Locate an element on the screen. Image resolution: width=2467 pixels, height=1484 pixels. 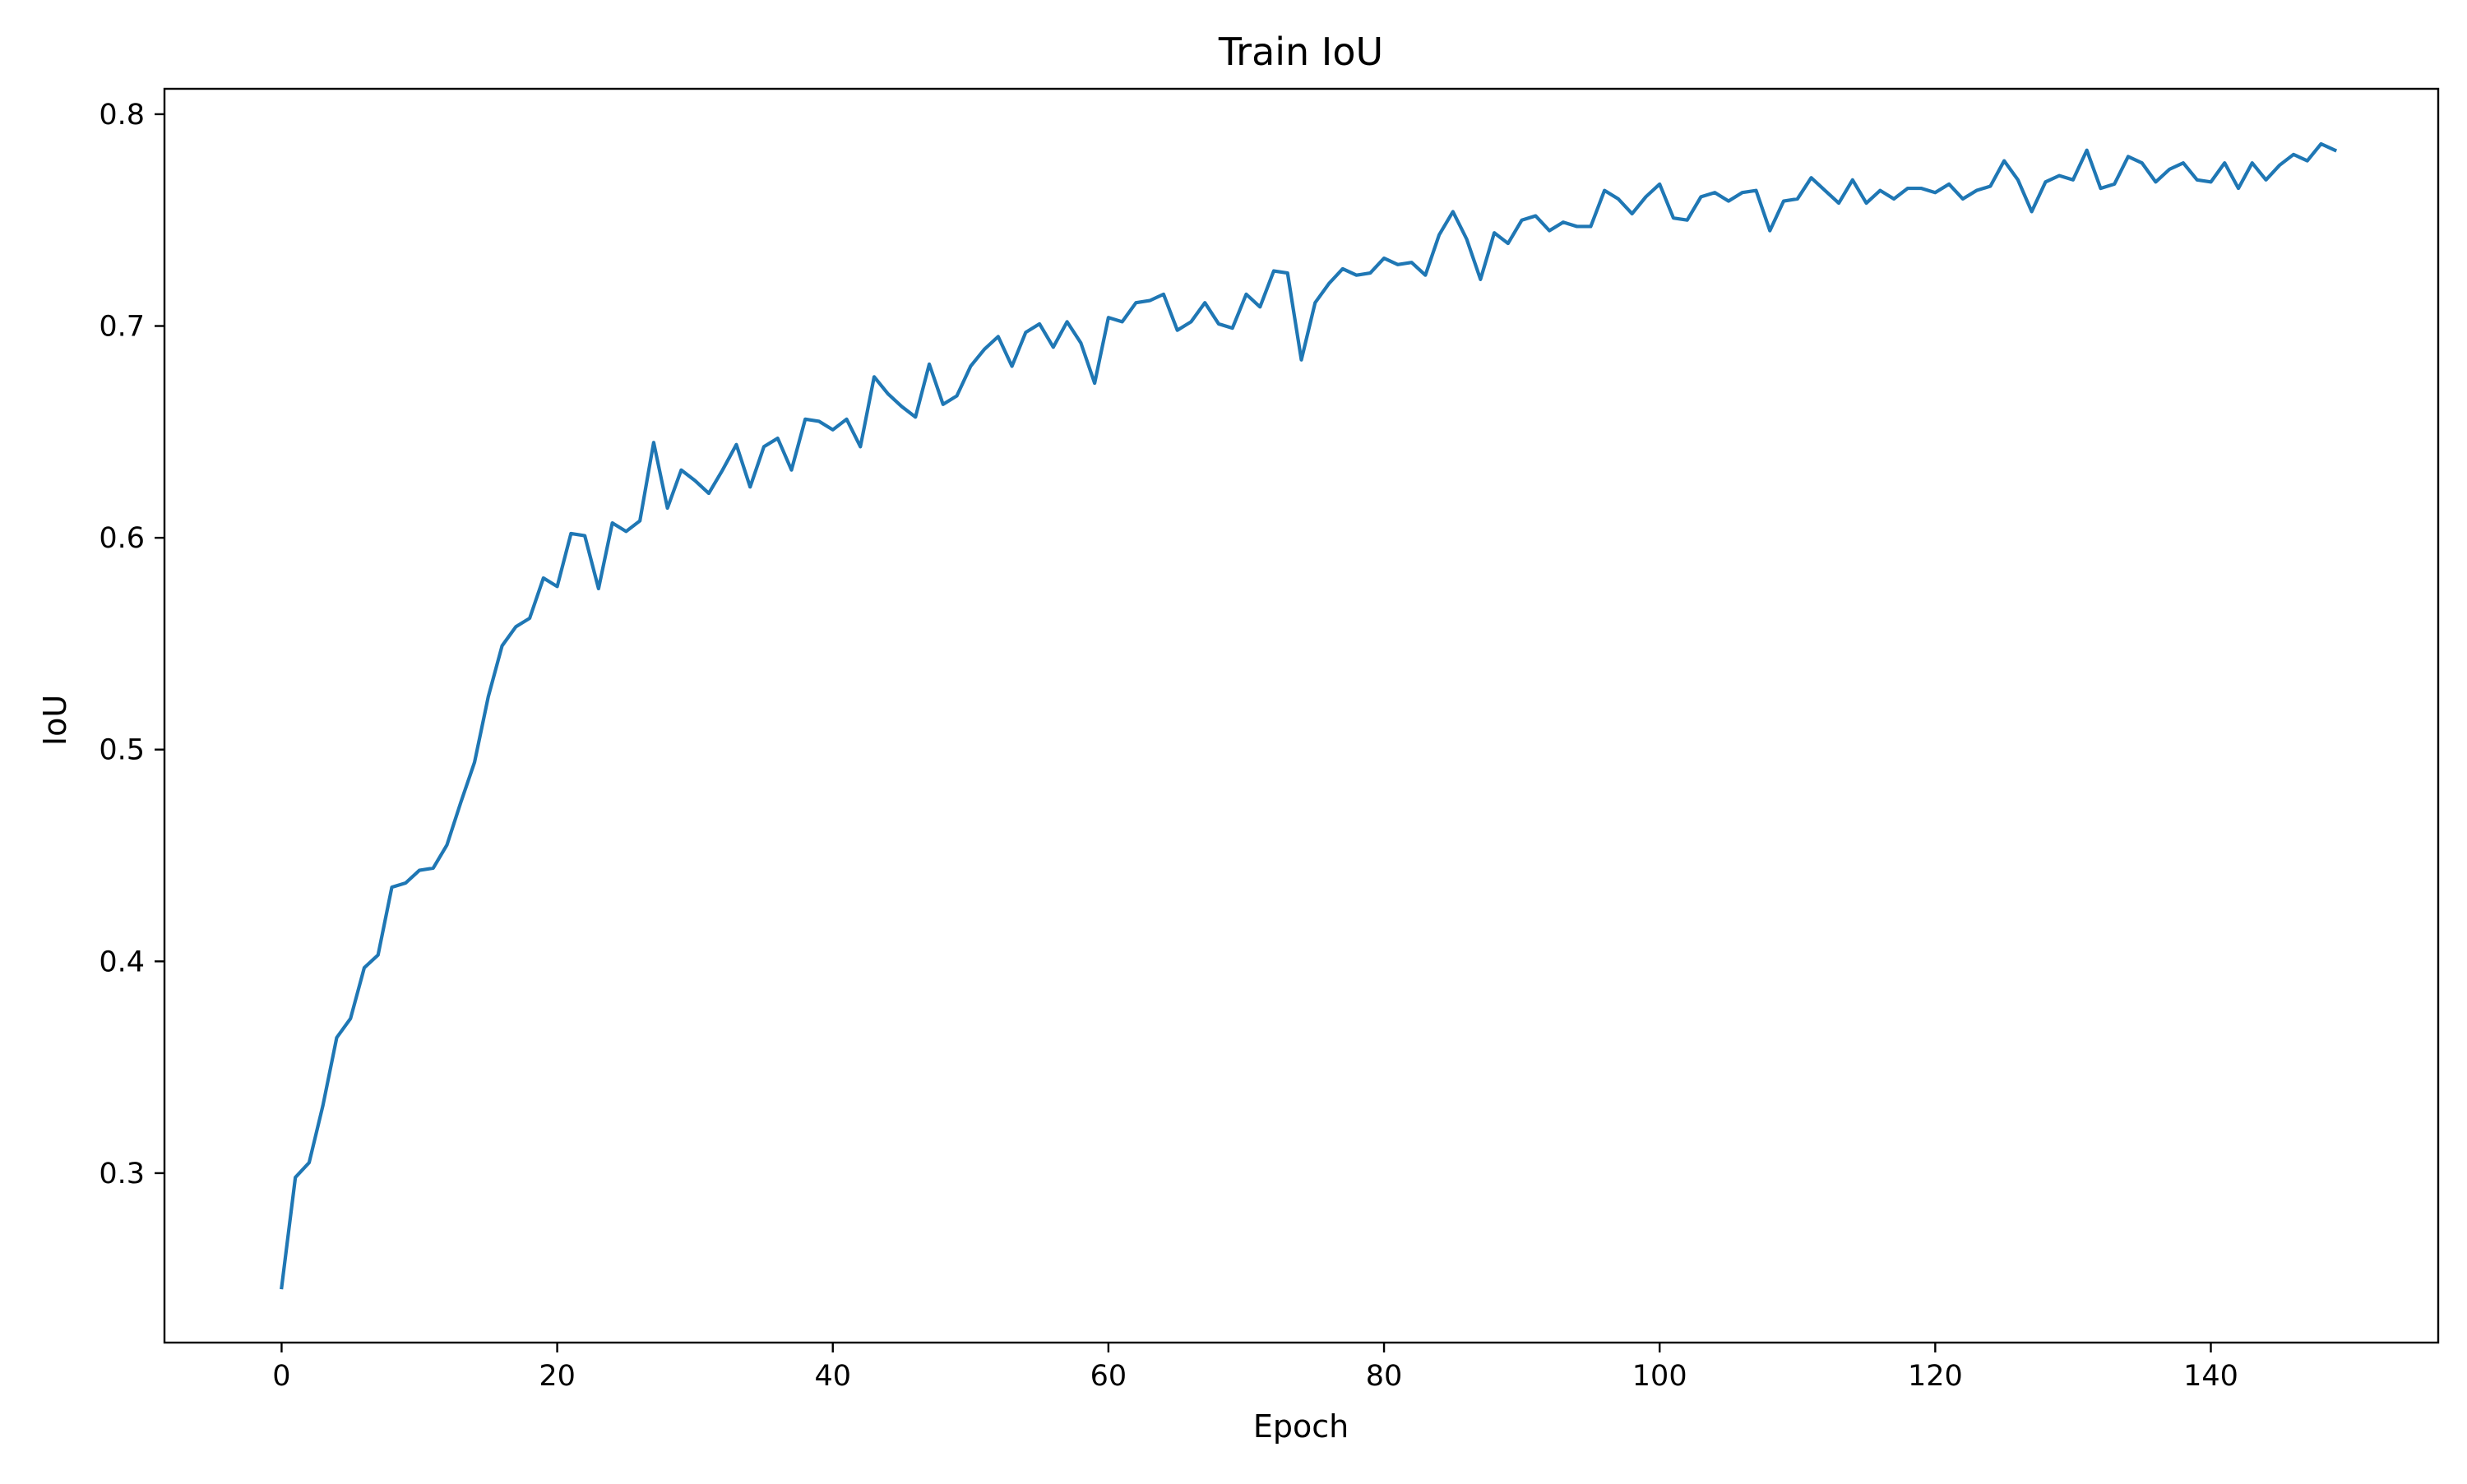
x-tick-label: 100 is located at coordinates (1659, 1376).